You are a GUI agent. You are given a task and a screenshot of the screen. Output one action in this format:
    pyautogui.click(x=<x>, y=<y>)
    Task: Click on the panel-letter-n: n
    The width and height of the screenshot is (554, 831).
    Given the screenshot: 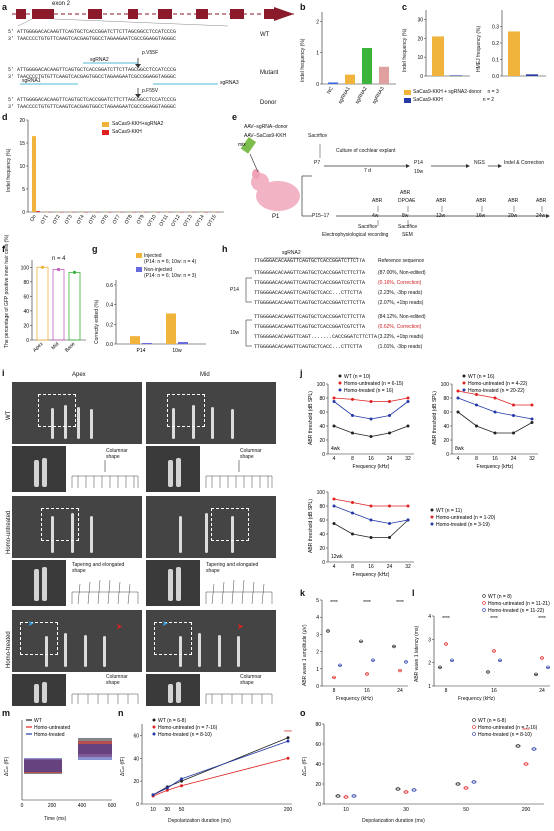 What is the action you would take?
    pyautogui.click(x=121, y=713)
    